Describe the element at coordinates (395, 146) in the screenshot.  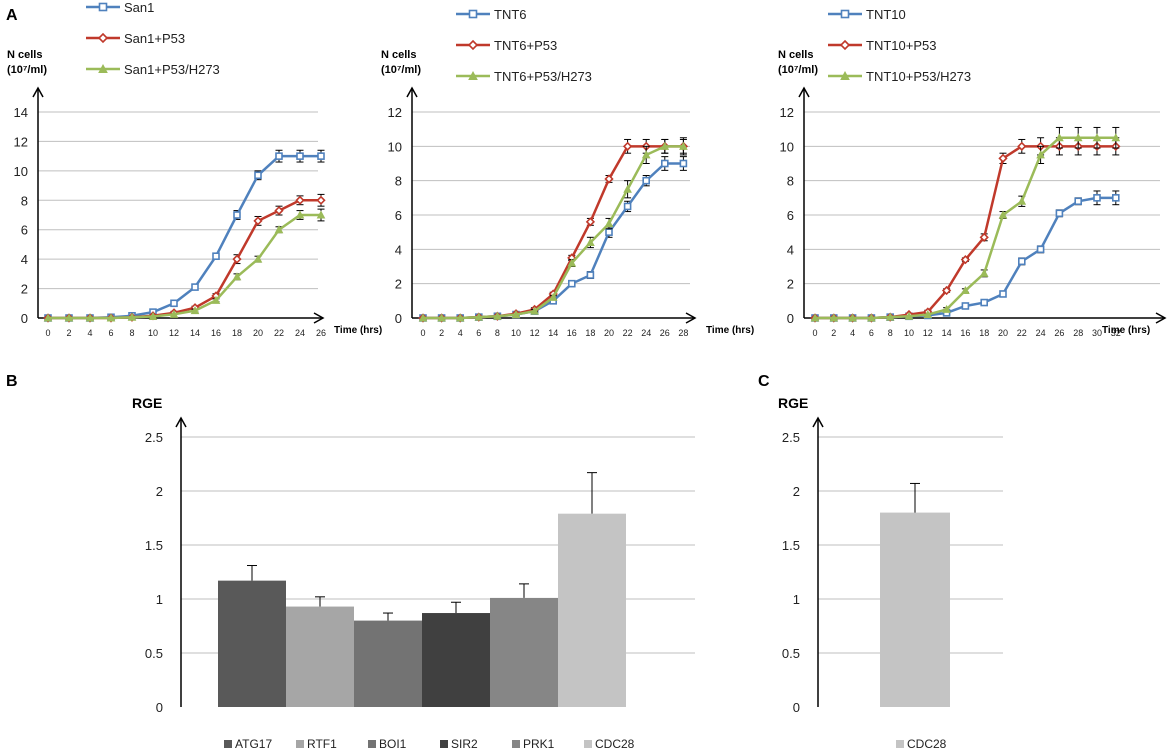
I see `y-tick-label: 10` at that location.